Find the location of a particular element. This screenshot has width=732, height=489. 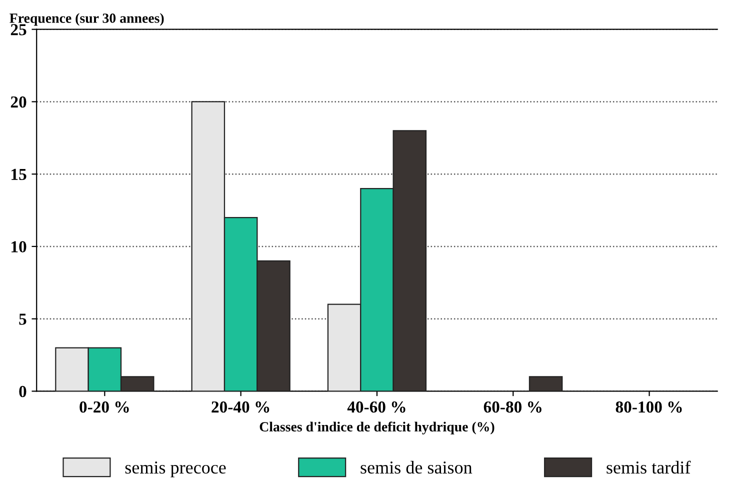

bar is located at coordinates (545, 384).